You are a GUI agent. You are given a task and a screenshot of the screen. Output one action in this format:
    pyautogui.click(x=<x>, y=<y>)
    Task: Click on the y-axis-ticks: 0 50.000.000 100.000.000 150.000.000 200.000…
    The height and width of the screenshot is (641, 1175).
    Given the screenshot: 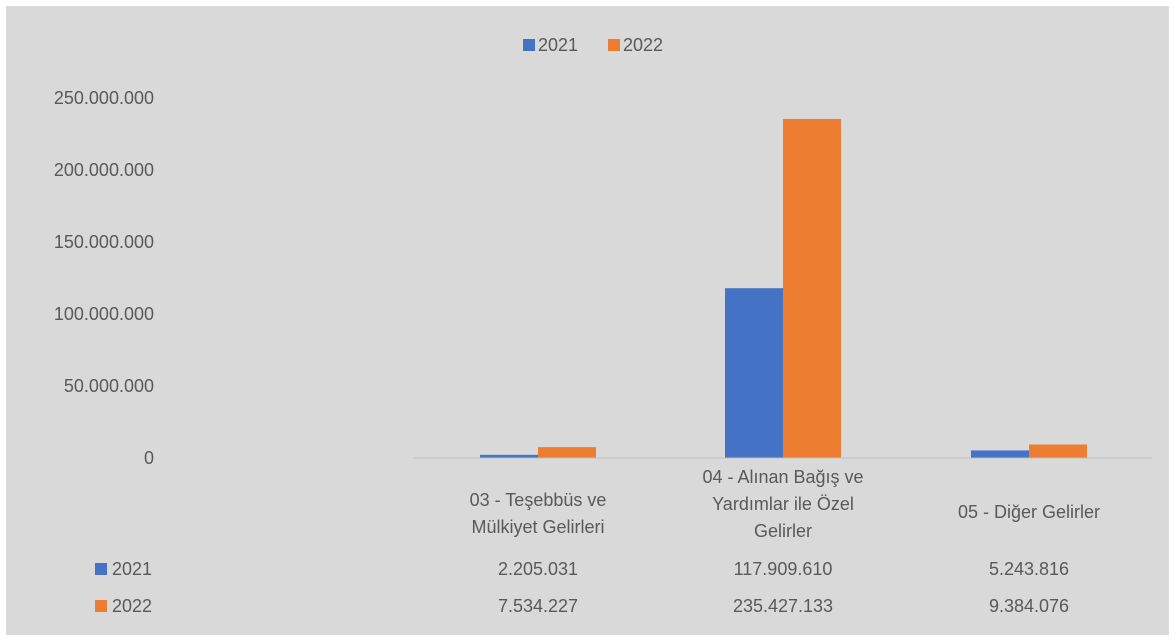 What is the action you would take?
    pyautogui.click(x=104, y=278)
    